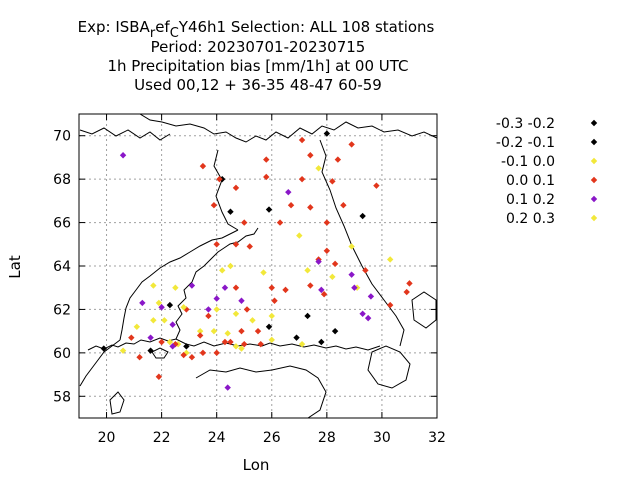 The width and height of the screenshot is (640, 480). I want to click on x-axis-label: Lon, so click(256, 465).